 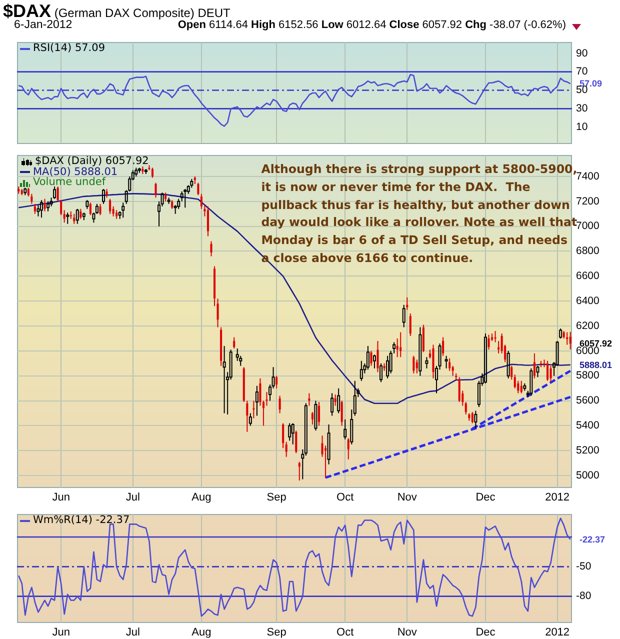 What do you see at coordinates (588, 426) in the screenshot?
I see `y-tick-label: 5400` at bounding box center [588, 426].